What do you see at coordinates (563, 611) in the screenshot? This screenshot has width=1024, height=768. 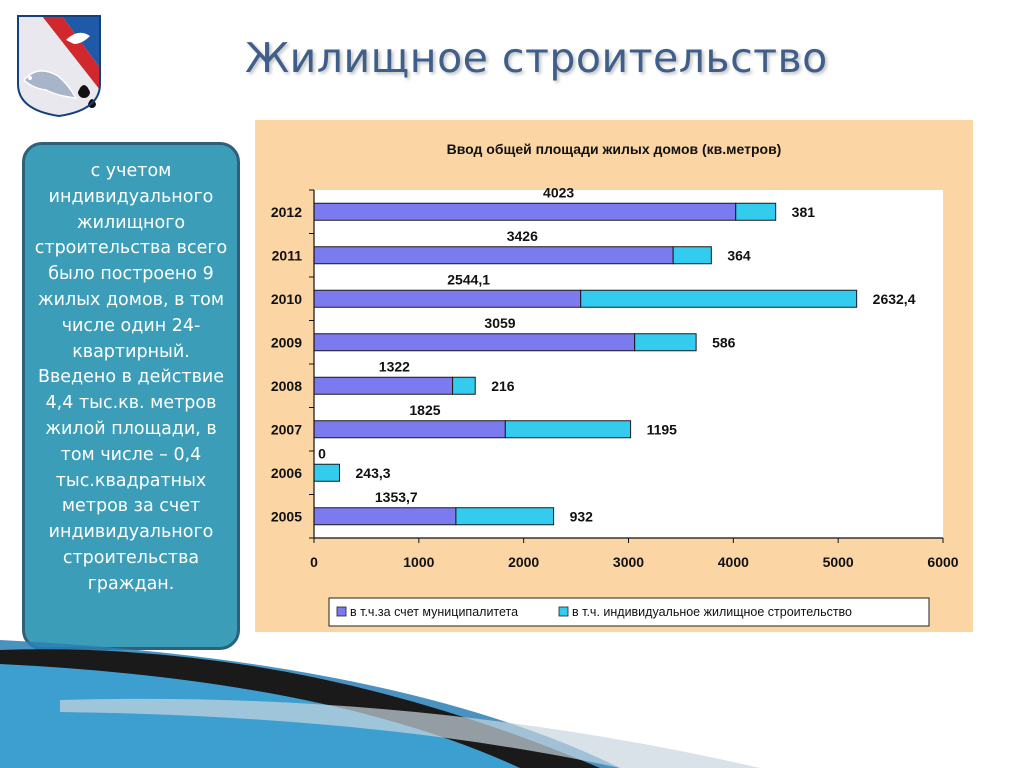 I see `legend-swatch-individual` at bounding box center [563, 611].